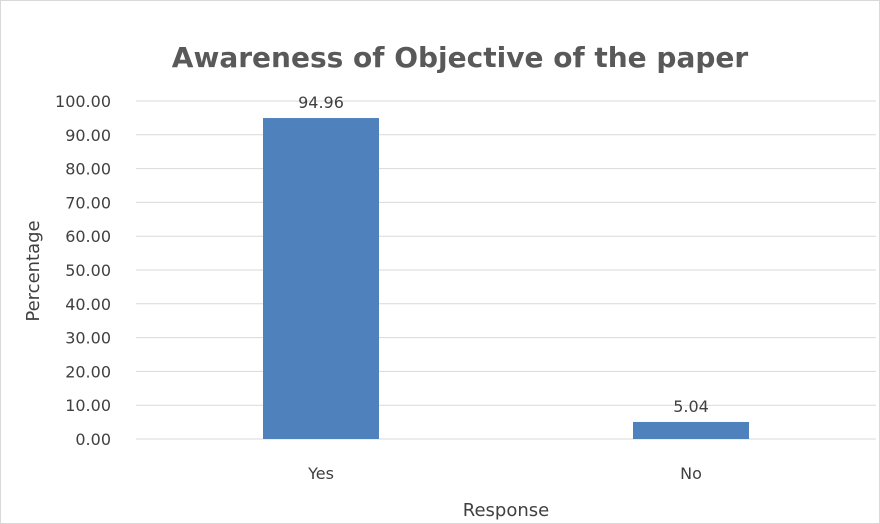 Image resolution: width=880 pixels, height=524 pixels. Describe the element at coordinates (691, 430) in the screenshot. I see `bar-no` at that location.